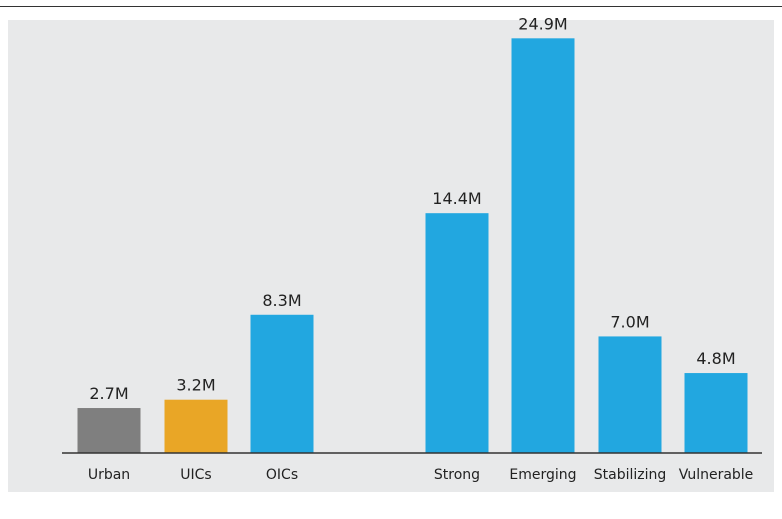 The width and height of the screenshot is (782, 519). What do you see at coordinates (716, 475) in the screenshot?
I see `category-label-vulnerable: Vulnerable` at bounding box center [716, 475].